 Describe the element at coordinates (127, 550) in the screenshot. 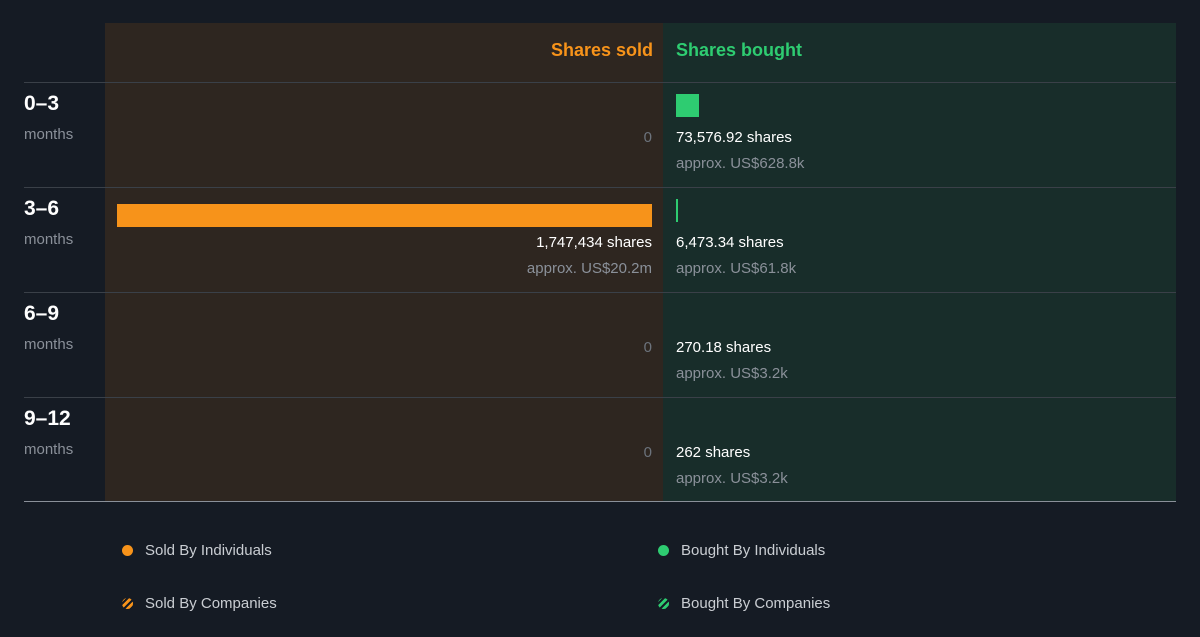

I see `orange-dot-icon` at that location.